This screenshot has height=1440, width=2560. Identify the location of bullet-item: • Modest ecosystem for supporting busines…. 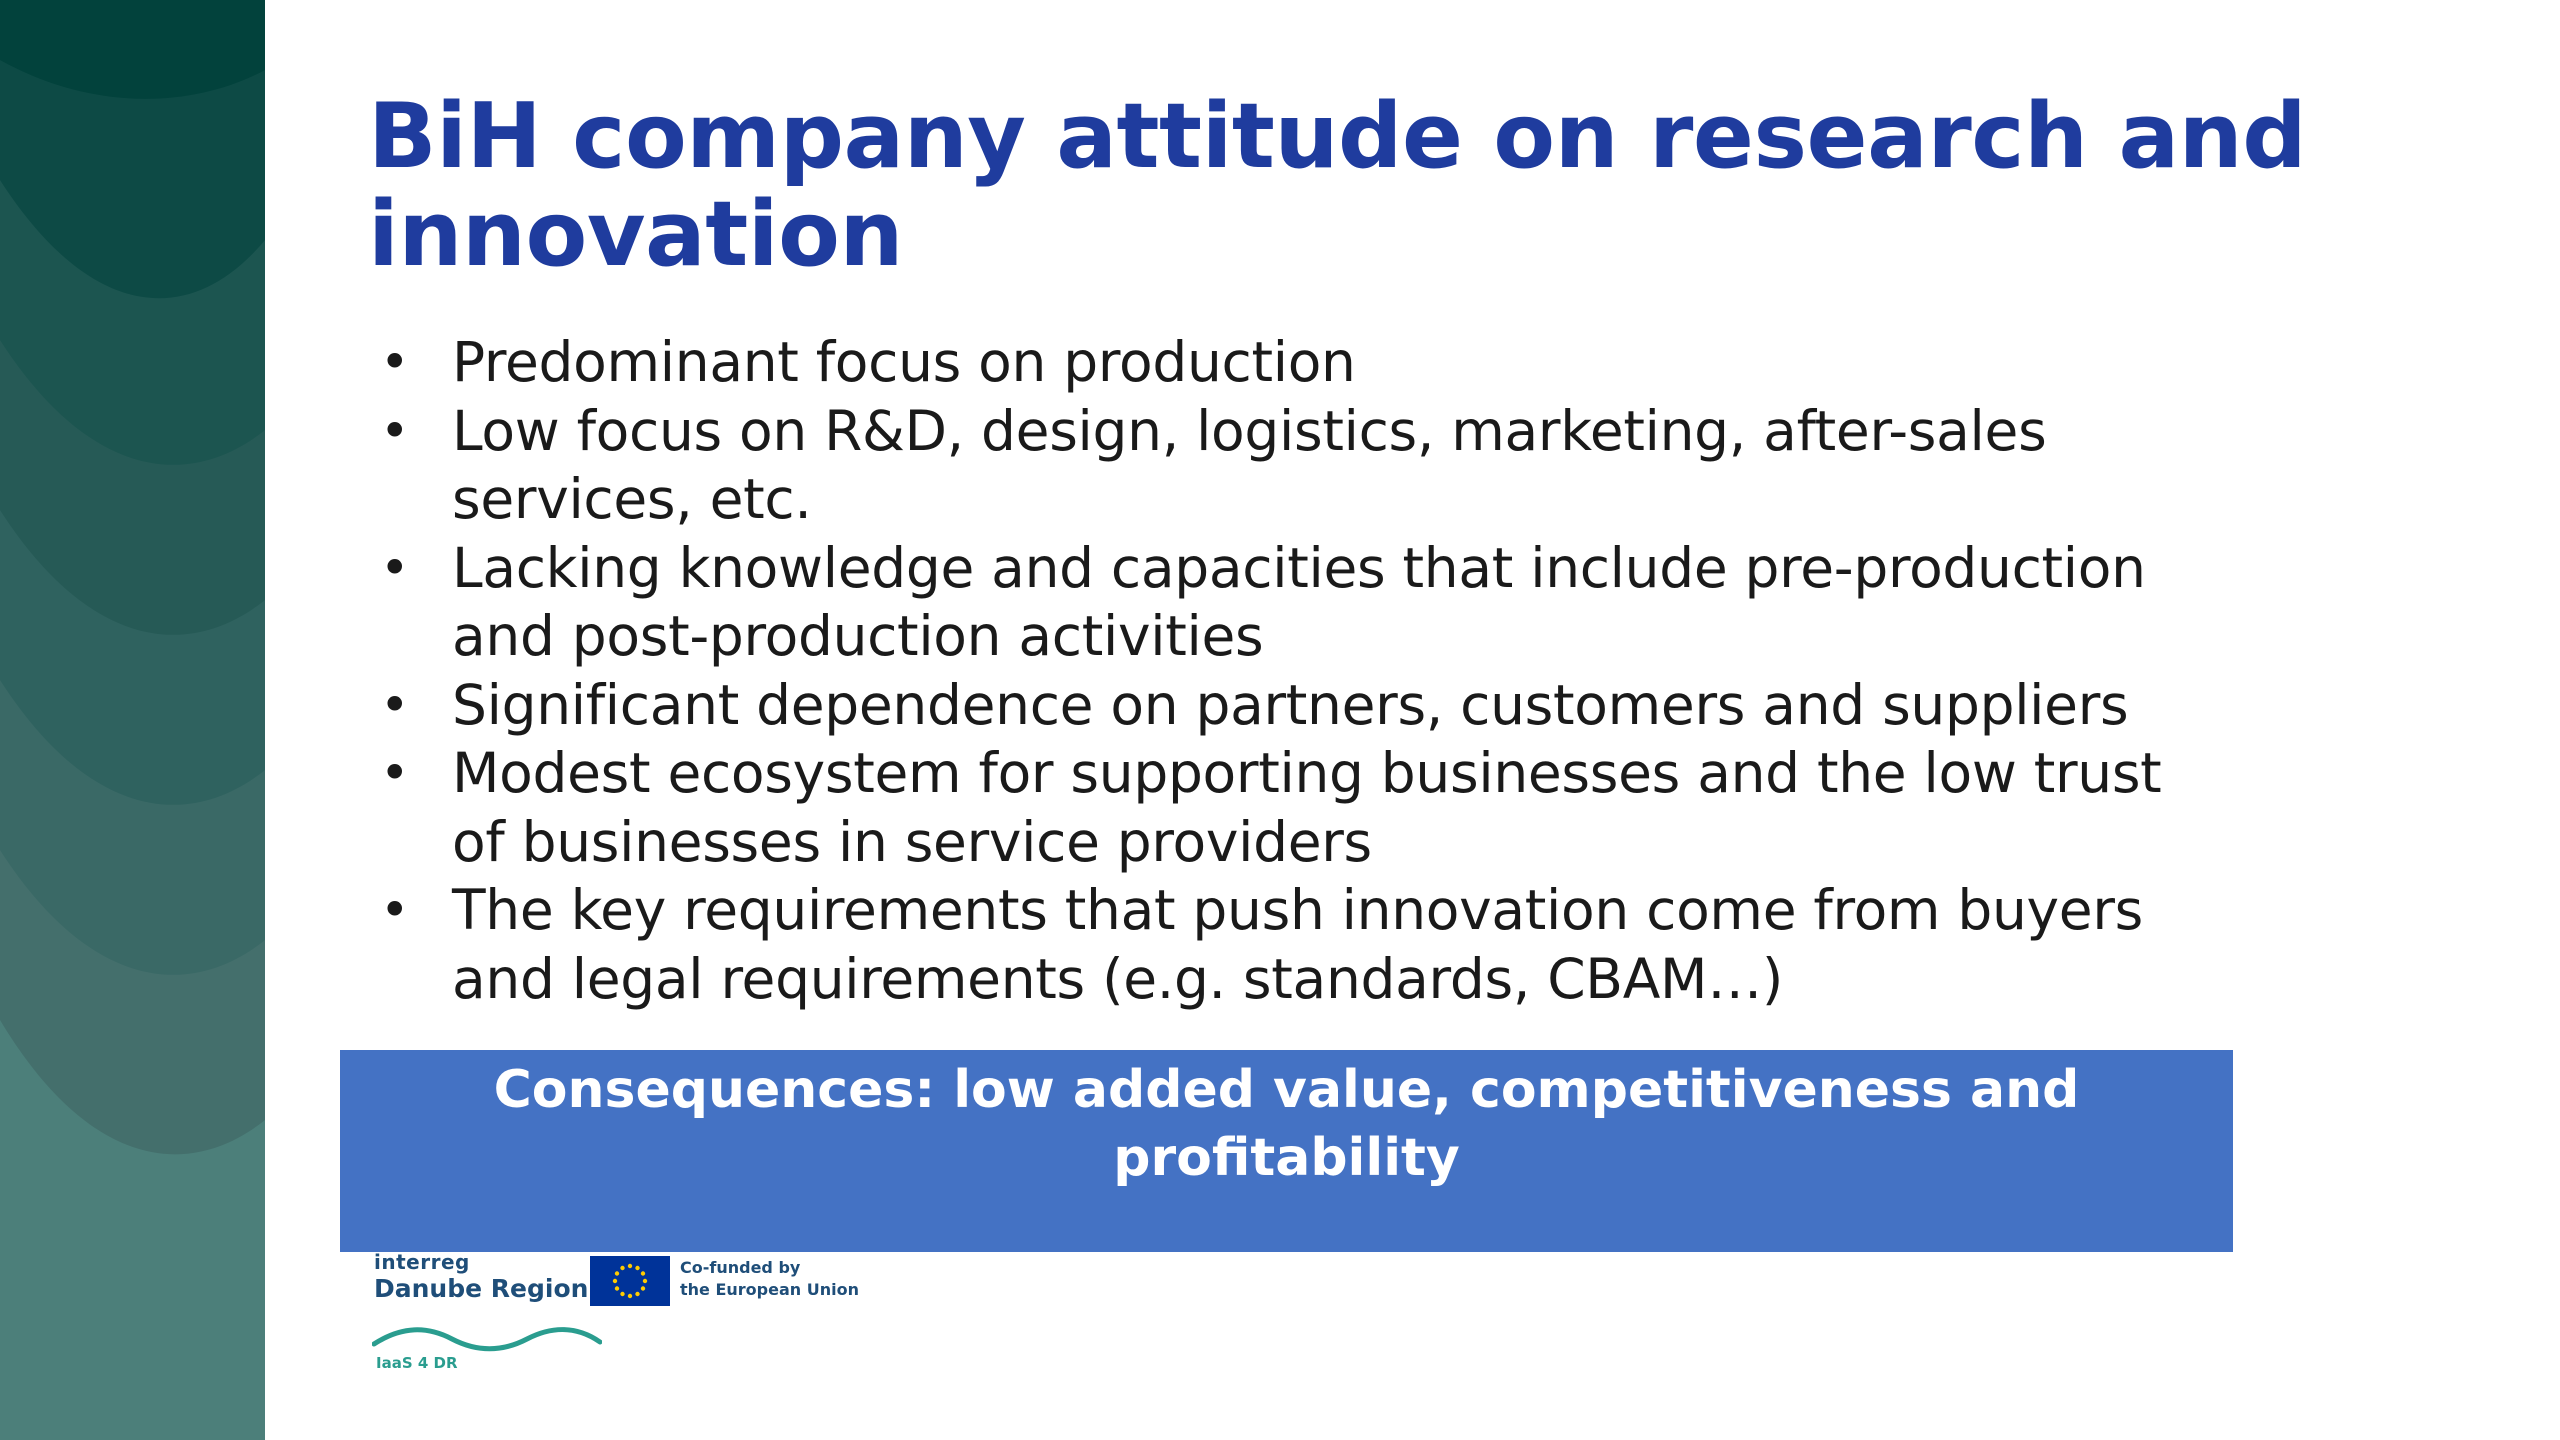
(1290, 807).